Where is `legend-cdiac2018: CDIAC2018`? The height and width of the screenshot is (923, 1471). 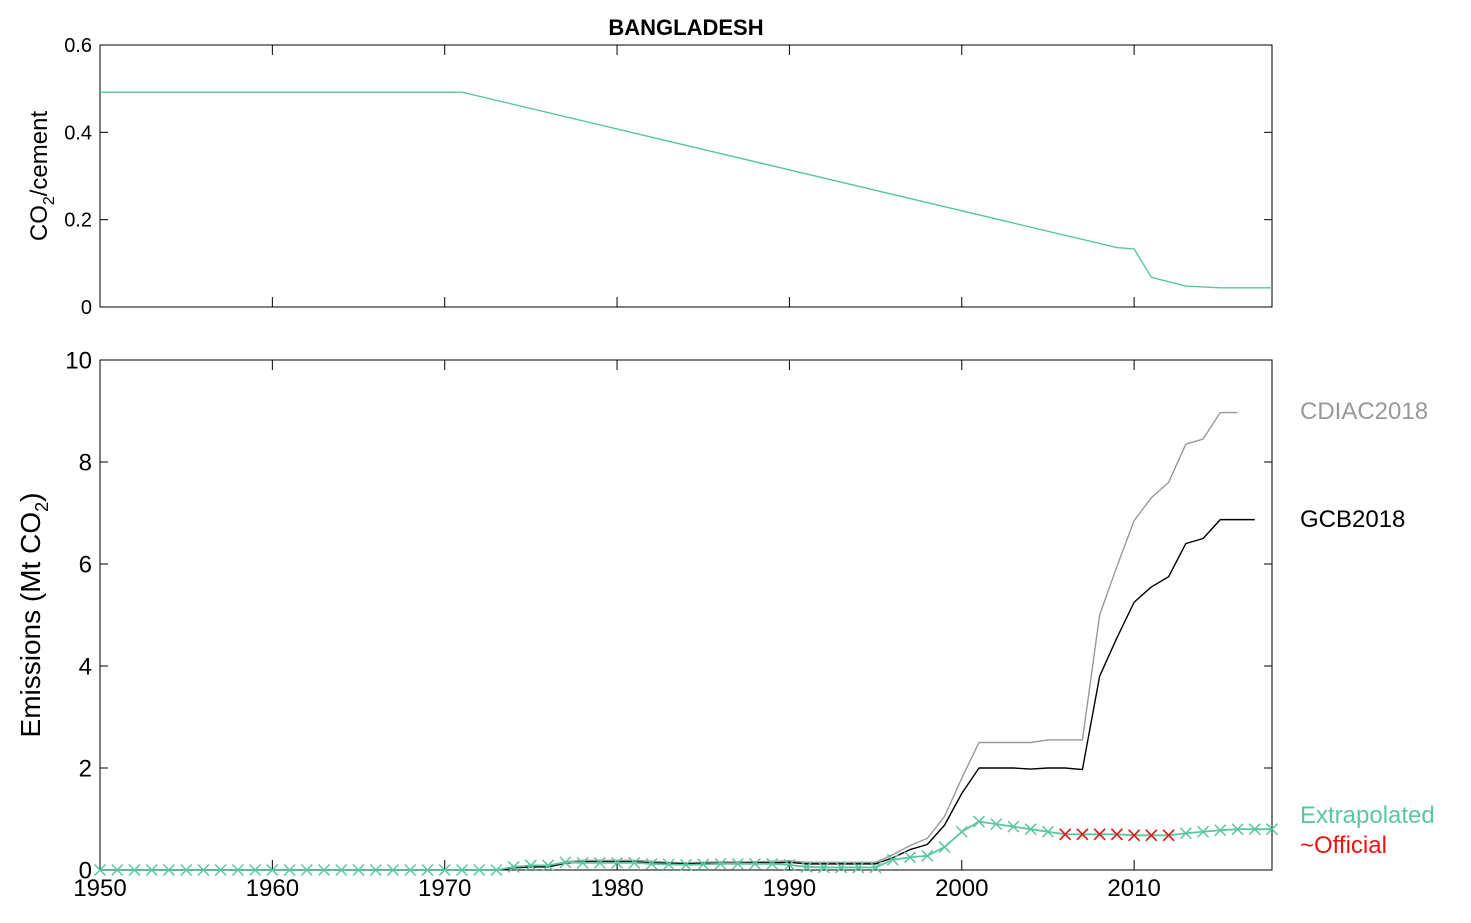 legend-cdiac2018: CDIAC2018 is located at coordinates (1364, 411).